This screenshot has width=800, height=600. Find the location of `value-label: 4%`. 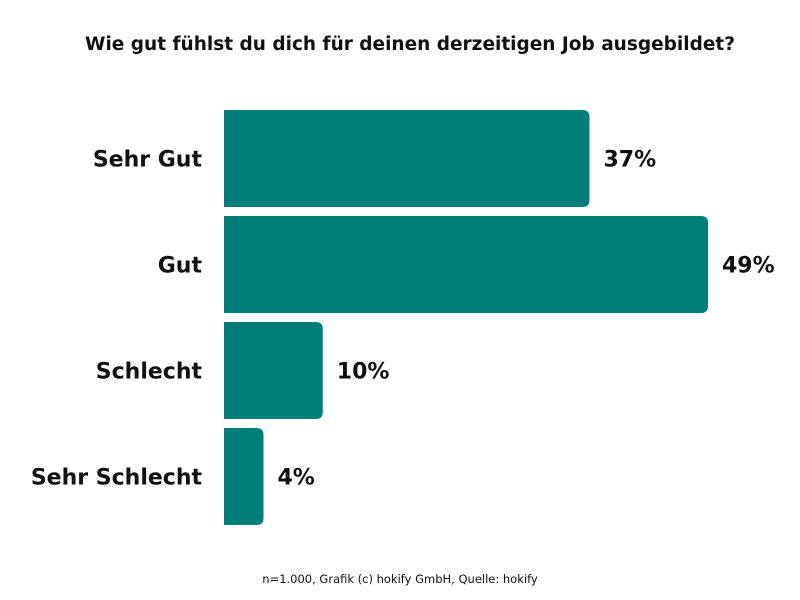

value-label: 4% is located at coordinates (296, 478).